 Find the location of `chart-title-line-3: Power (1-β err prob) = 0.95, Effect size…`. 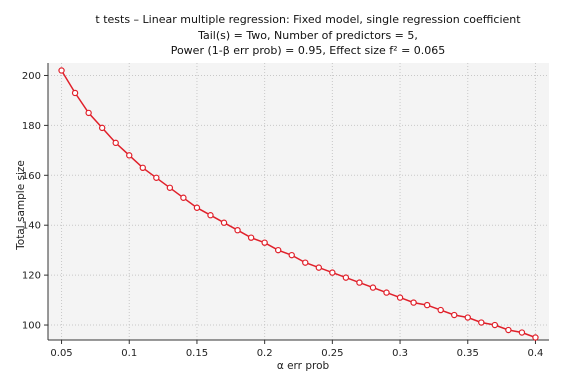

chart-title-line-3: Power (1-β err prob) = 0.95, Effect size… is located at coordinates (308, 50).